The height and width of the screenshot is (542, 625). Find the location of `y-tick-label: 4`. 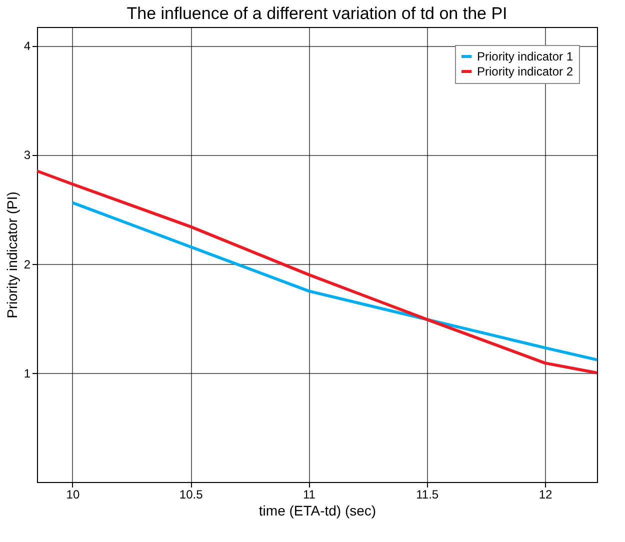

y-tick-label: 4 is located at coordinates (27, 46).